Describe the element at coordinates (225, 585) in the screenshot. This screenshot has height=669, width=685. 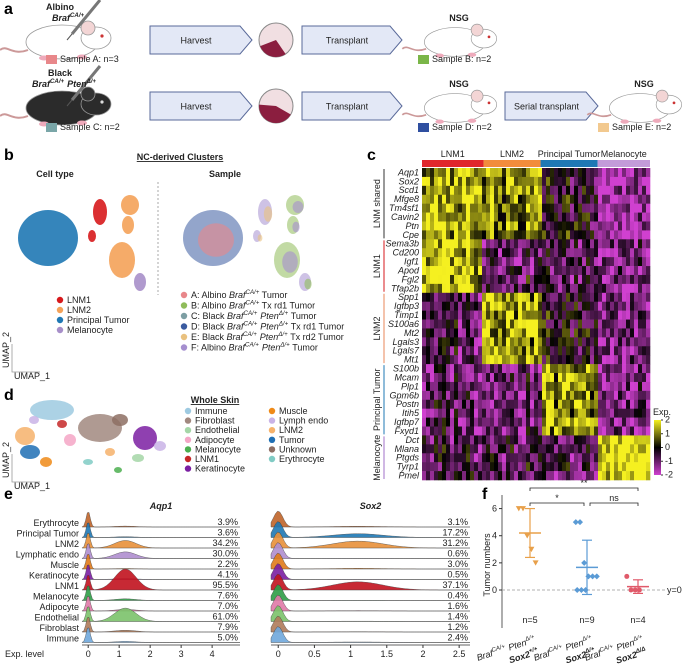
I see `percent-label: 95.5%` at that location.